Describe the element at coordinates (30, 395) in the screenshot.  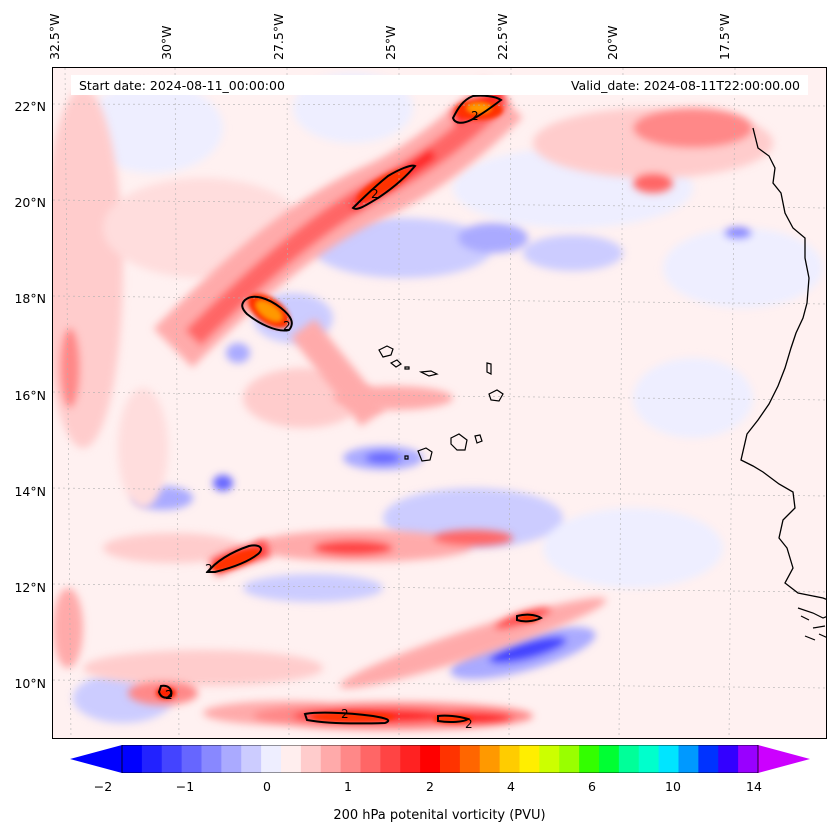
I see `lat-label: 16°N` at that location.